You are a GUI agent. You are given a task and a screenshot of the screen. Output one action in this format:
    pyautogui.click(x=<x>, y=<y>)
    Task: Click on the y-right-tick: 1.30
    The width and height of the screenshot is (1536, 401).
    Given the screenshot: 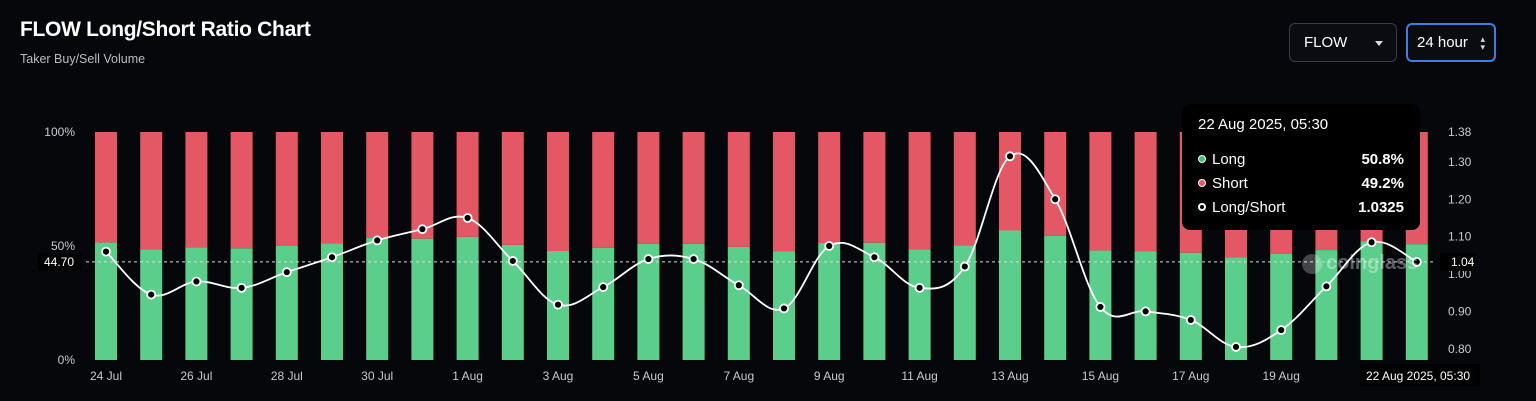 What is the action you would take?
    pyautogui.click(x=1460, y=162)
    